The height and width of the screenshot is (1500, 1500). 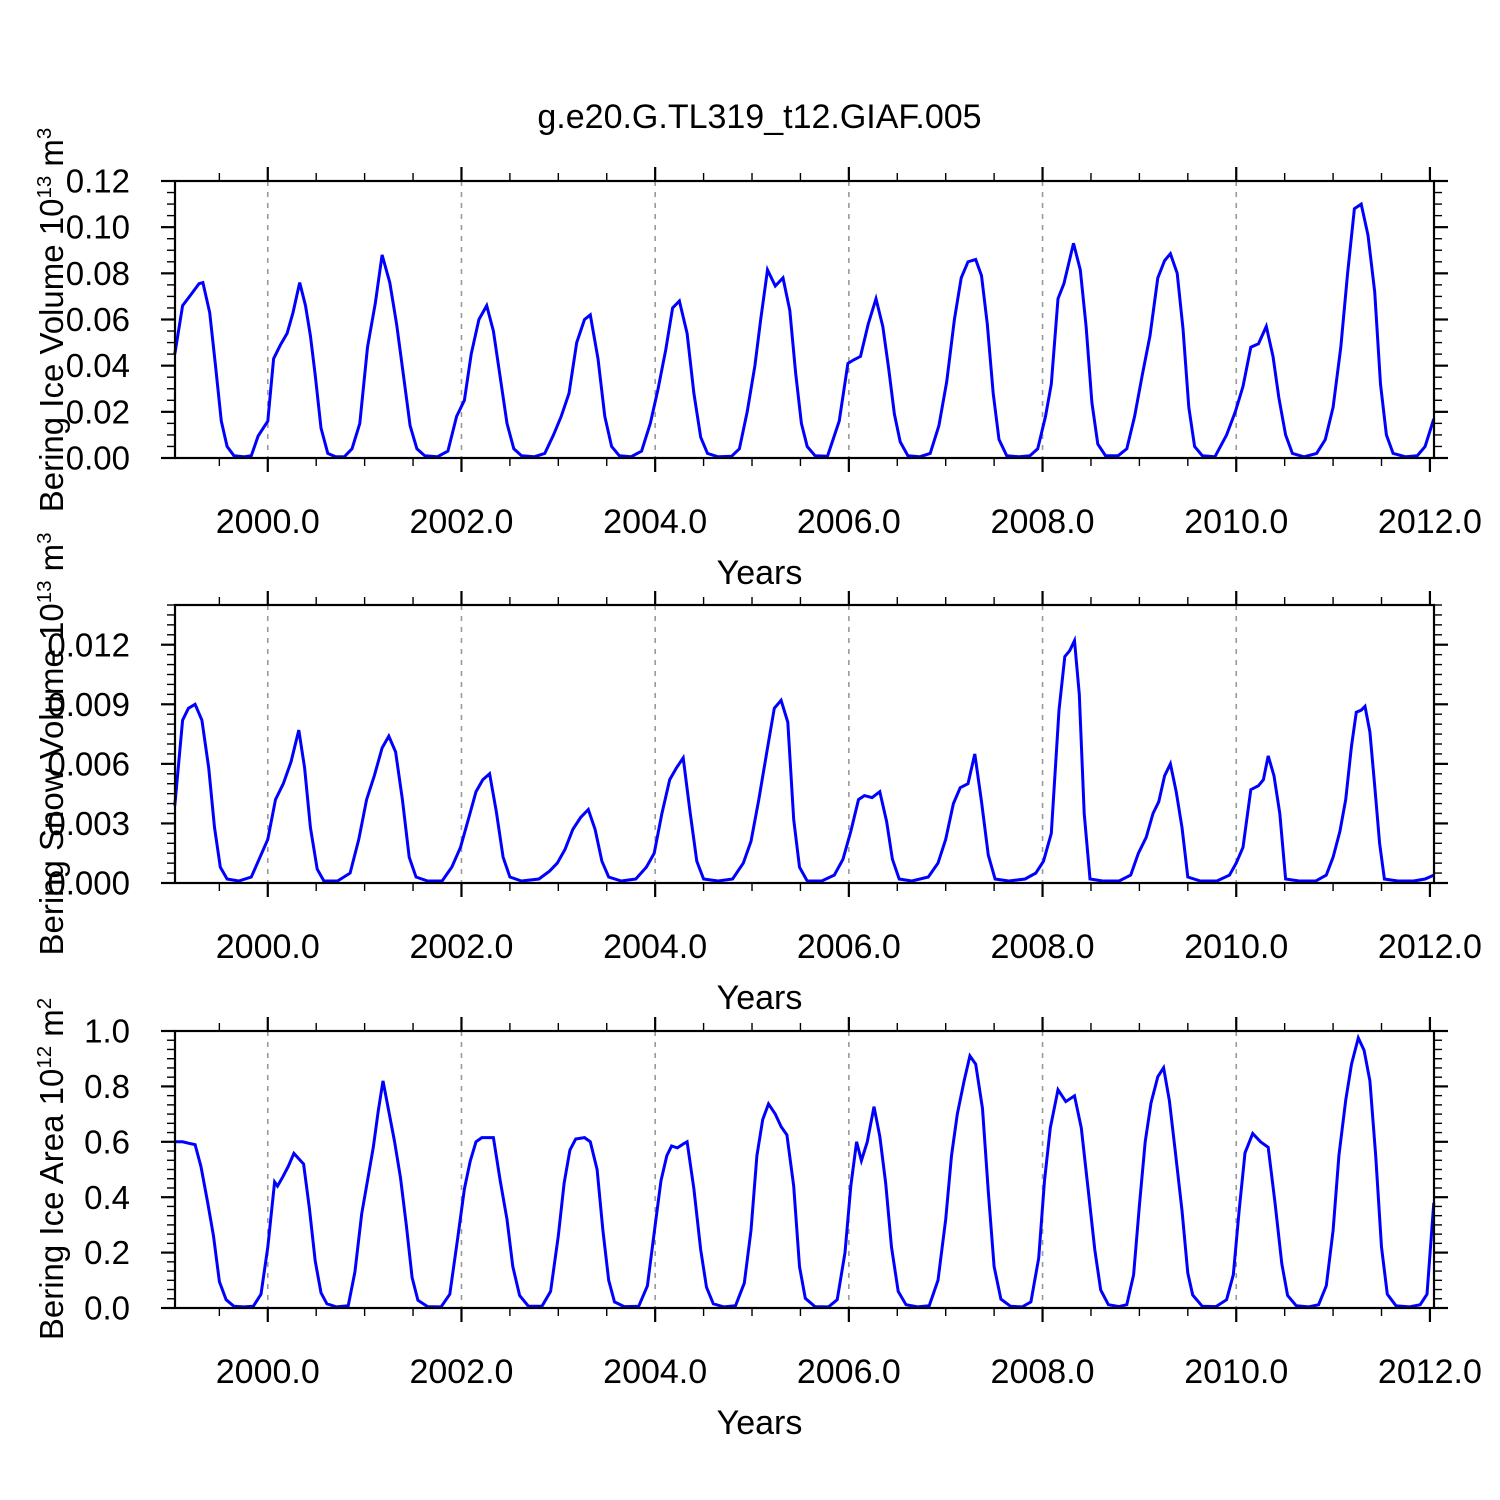 What do you see at coordinates (98, 273) in the screenshot?
I see `y-tick-label: 0.08` at bounding box center [98, 273].